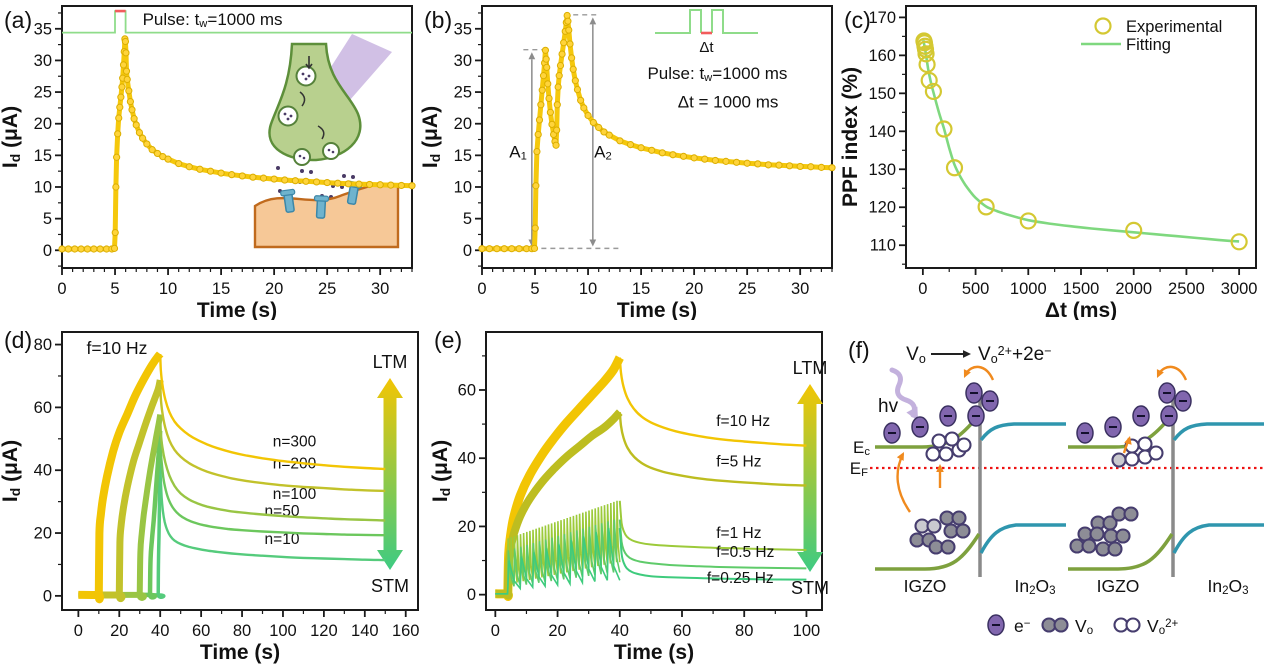 The height and width of the screenshot is (666, 1268). Describe the element at coordinates (882, 132) in the screenshot. I see `y-tick-label: 140` at that location.